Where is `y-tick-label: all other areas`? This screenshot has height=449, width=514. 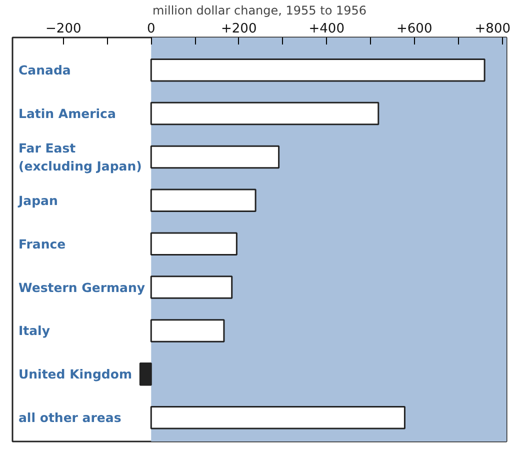 y-tick-label: all other areas is located at coordinates (70, 418).